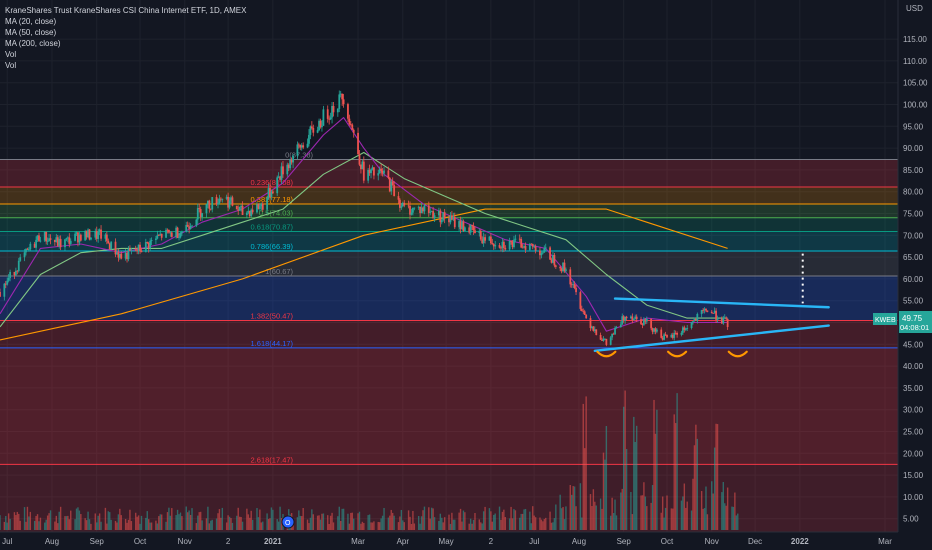  What do you see at coordinates (914, 8) in the screenshot?
I see `price-axis-currency: USD` at bounding box center [914, 8].